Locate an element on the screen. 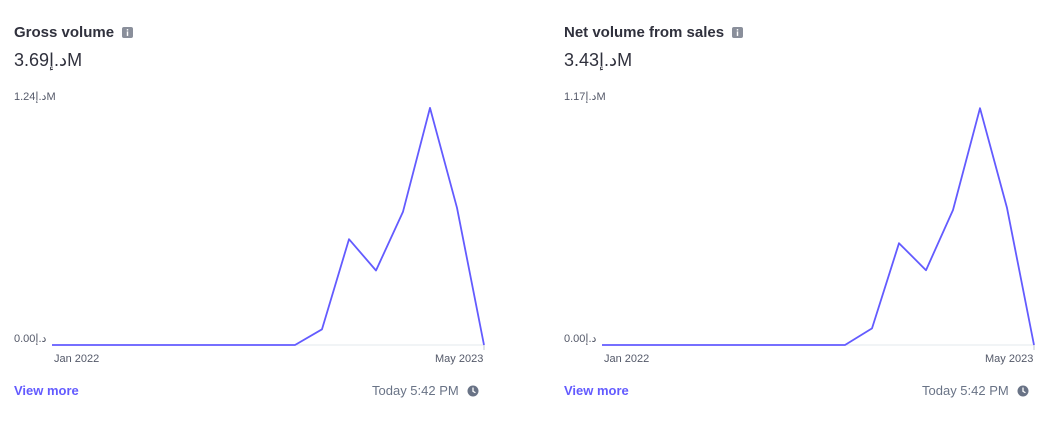 The width and height of the screenshot is (1057, 435). card-header: Net volume from sales is located at coordinates (654, 32).